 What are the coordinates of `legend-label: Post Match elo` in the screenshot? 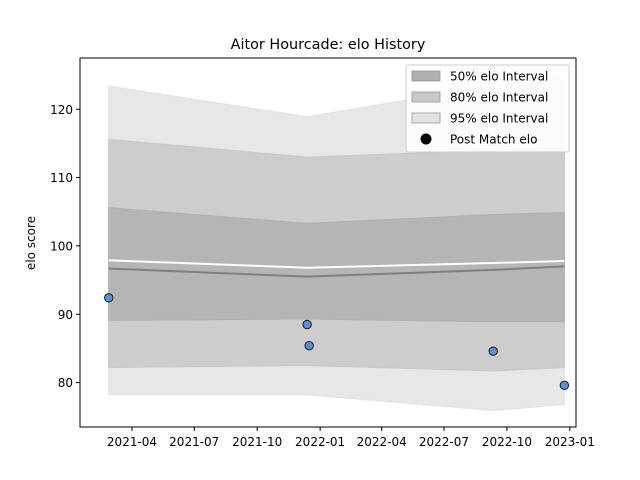 It's located at (493, 140).